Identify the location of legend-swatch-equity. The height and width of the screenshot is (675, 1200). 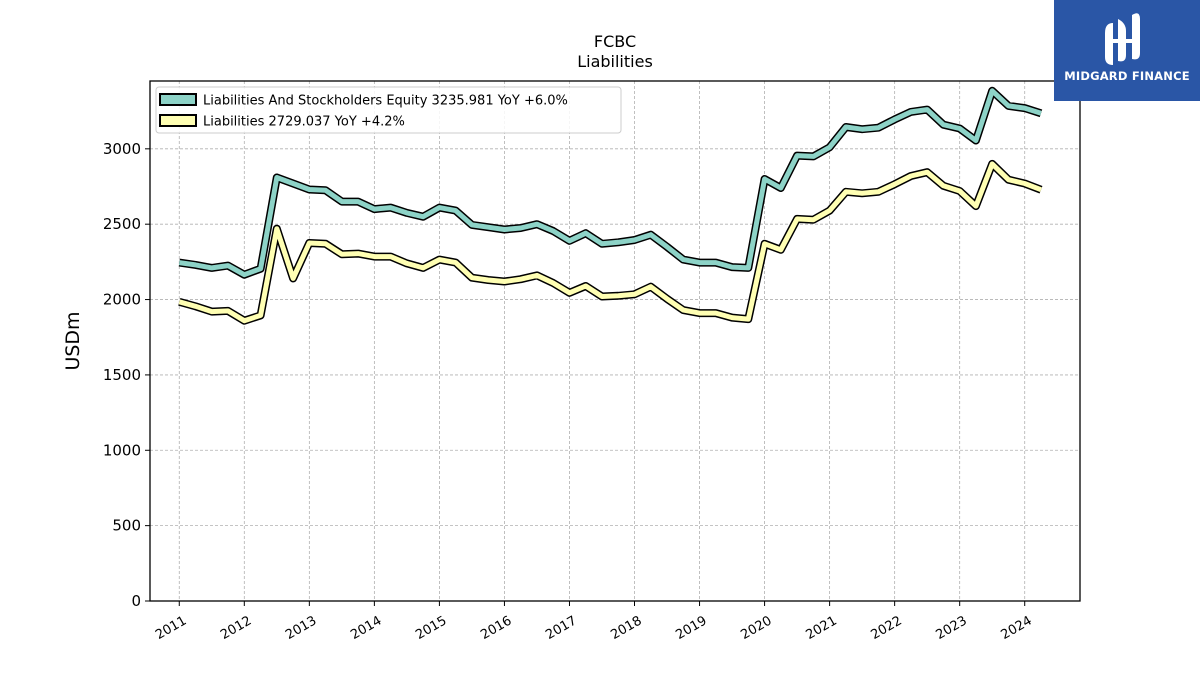
(178, 99).